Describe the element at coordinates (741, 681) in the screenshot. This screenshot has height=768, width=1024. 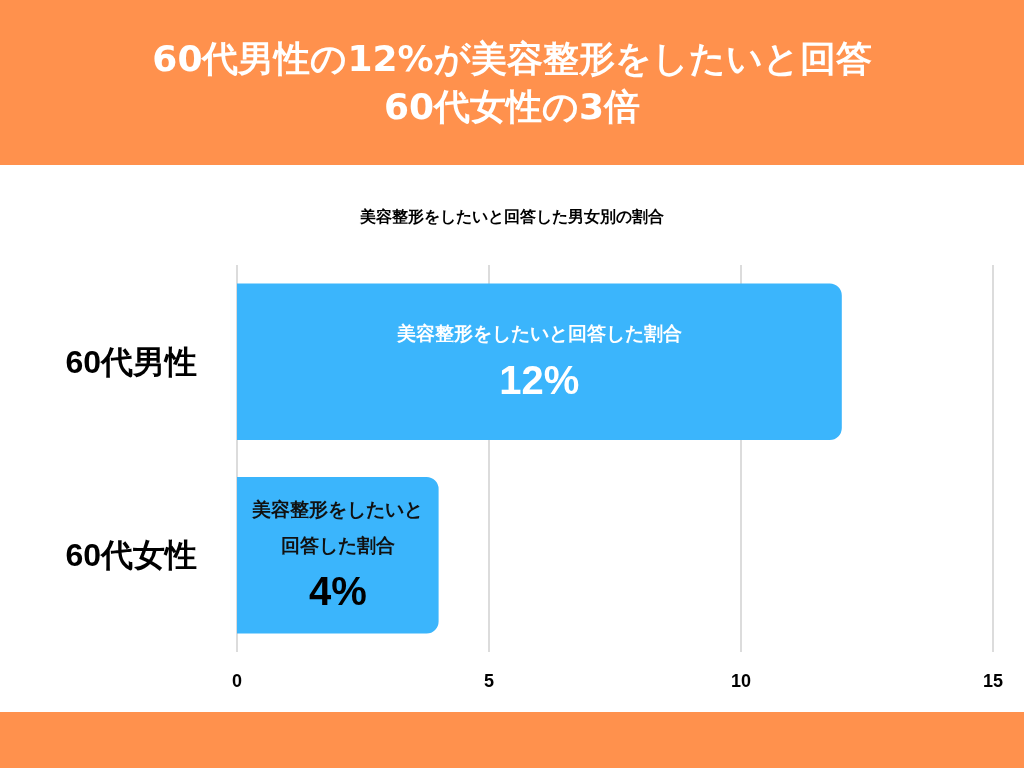
I see `x-tick-label: 10` at that location.